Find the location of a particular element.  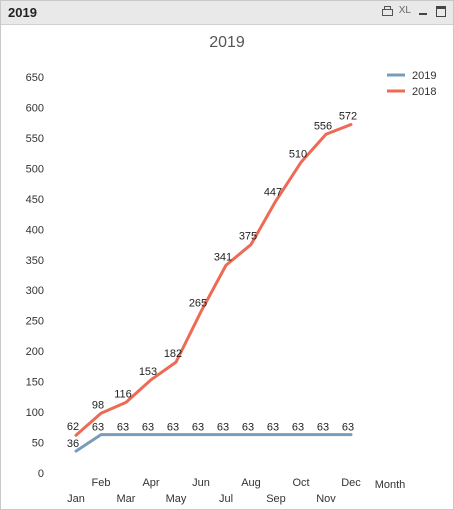

y-tick-label: 600 is located at coordinates (35, 108).